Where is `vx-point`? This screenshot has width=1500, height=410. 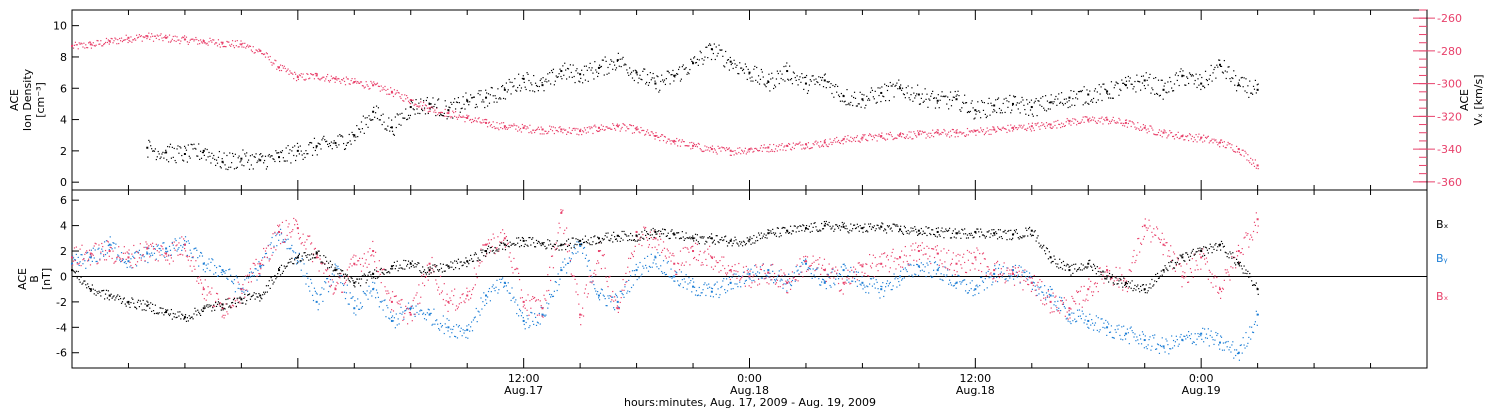
vx-point is located at coordinates (429, 108).